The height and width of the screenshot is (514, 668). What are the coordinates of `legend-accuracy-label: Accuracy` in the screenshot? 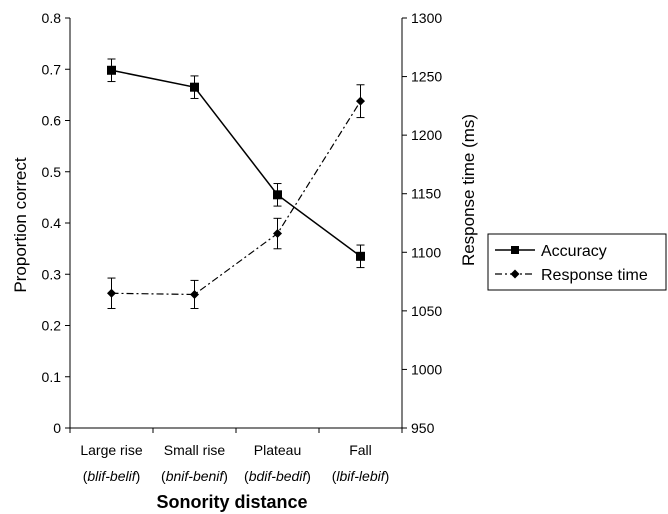 It's located at (574, 251).